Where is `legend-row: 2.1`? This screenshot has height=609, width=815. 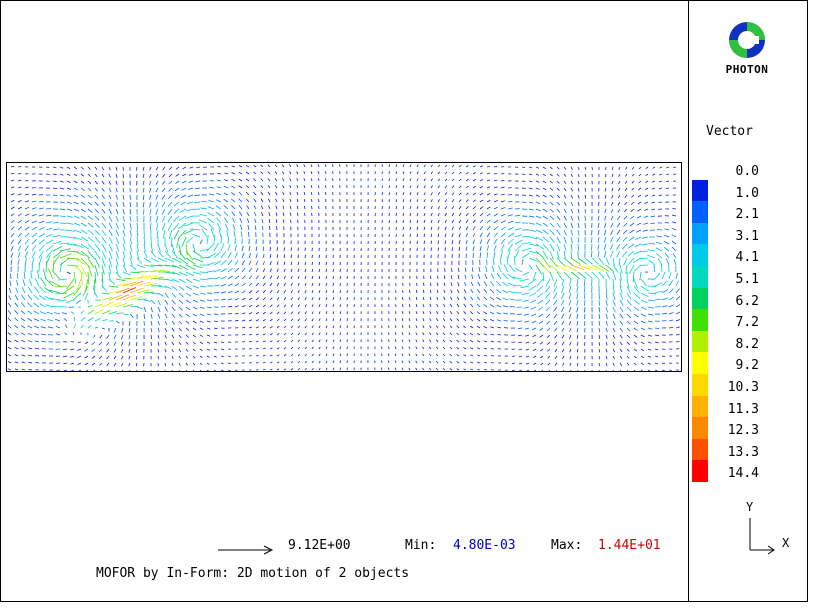
legend-row: 2.1 is located at coordinates (731, 212).